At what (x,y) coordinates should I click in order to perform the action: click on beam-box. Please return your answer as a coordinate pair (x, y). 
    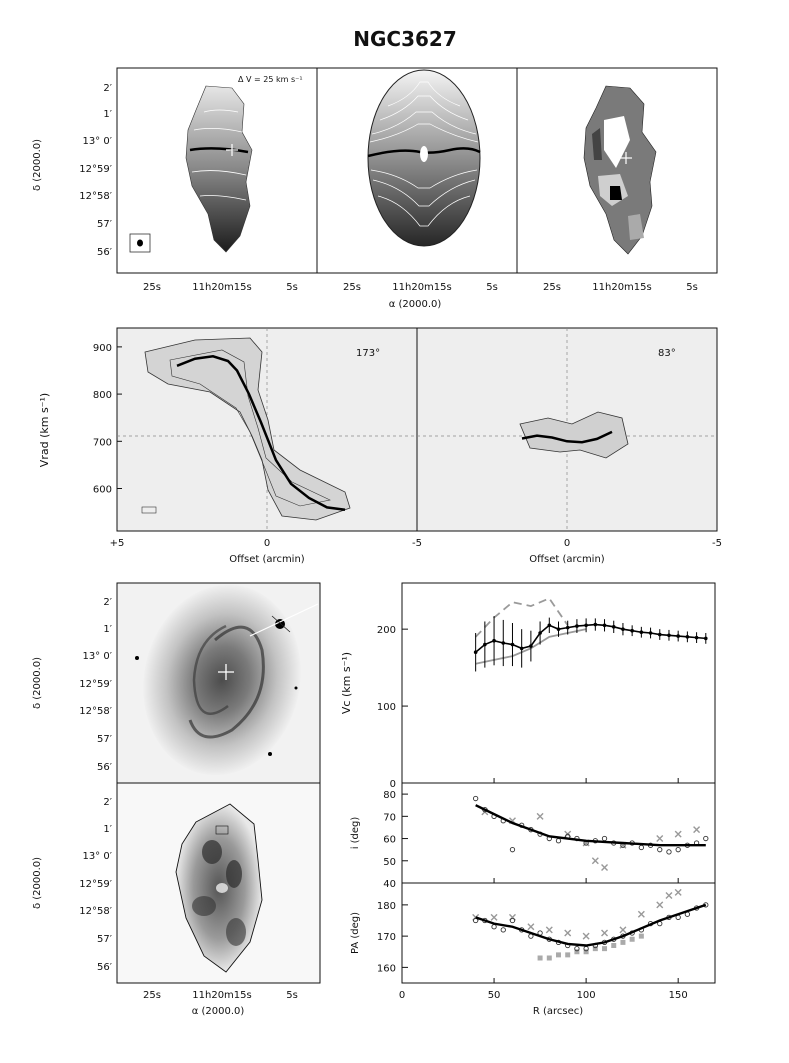
    Looking at the image, I should click on (140, 243).